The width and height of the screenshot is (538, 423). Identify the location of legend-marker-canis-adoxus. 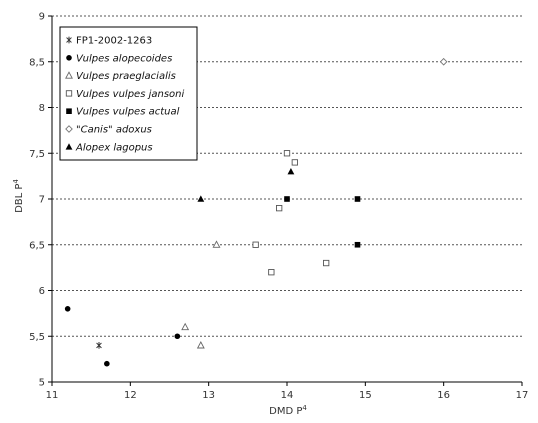
(69, 129).